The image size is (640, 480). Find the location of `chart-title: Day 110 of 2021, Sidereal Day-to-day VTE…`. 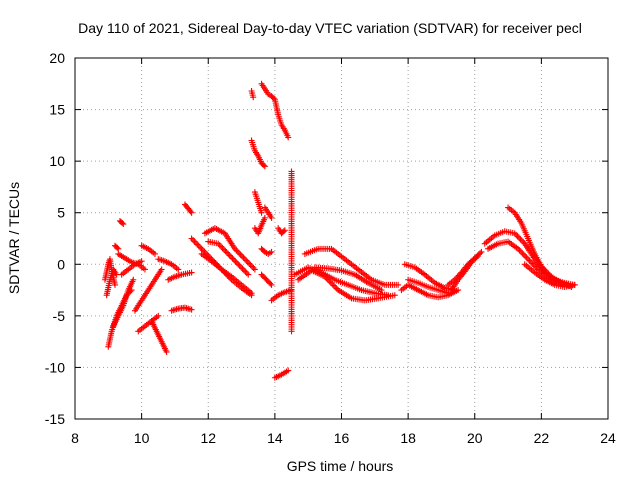

chart-title: Day 110 of 2021, Sidereal Day-to-day VTE… is located at coordinates (330, 28).